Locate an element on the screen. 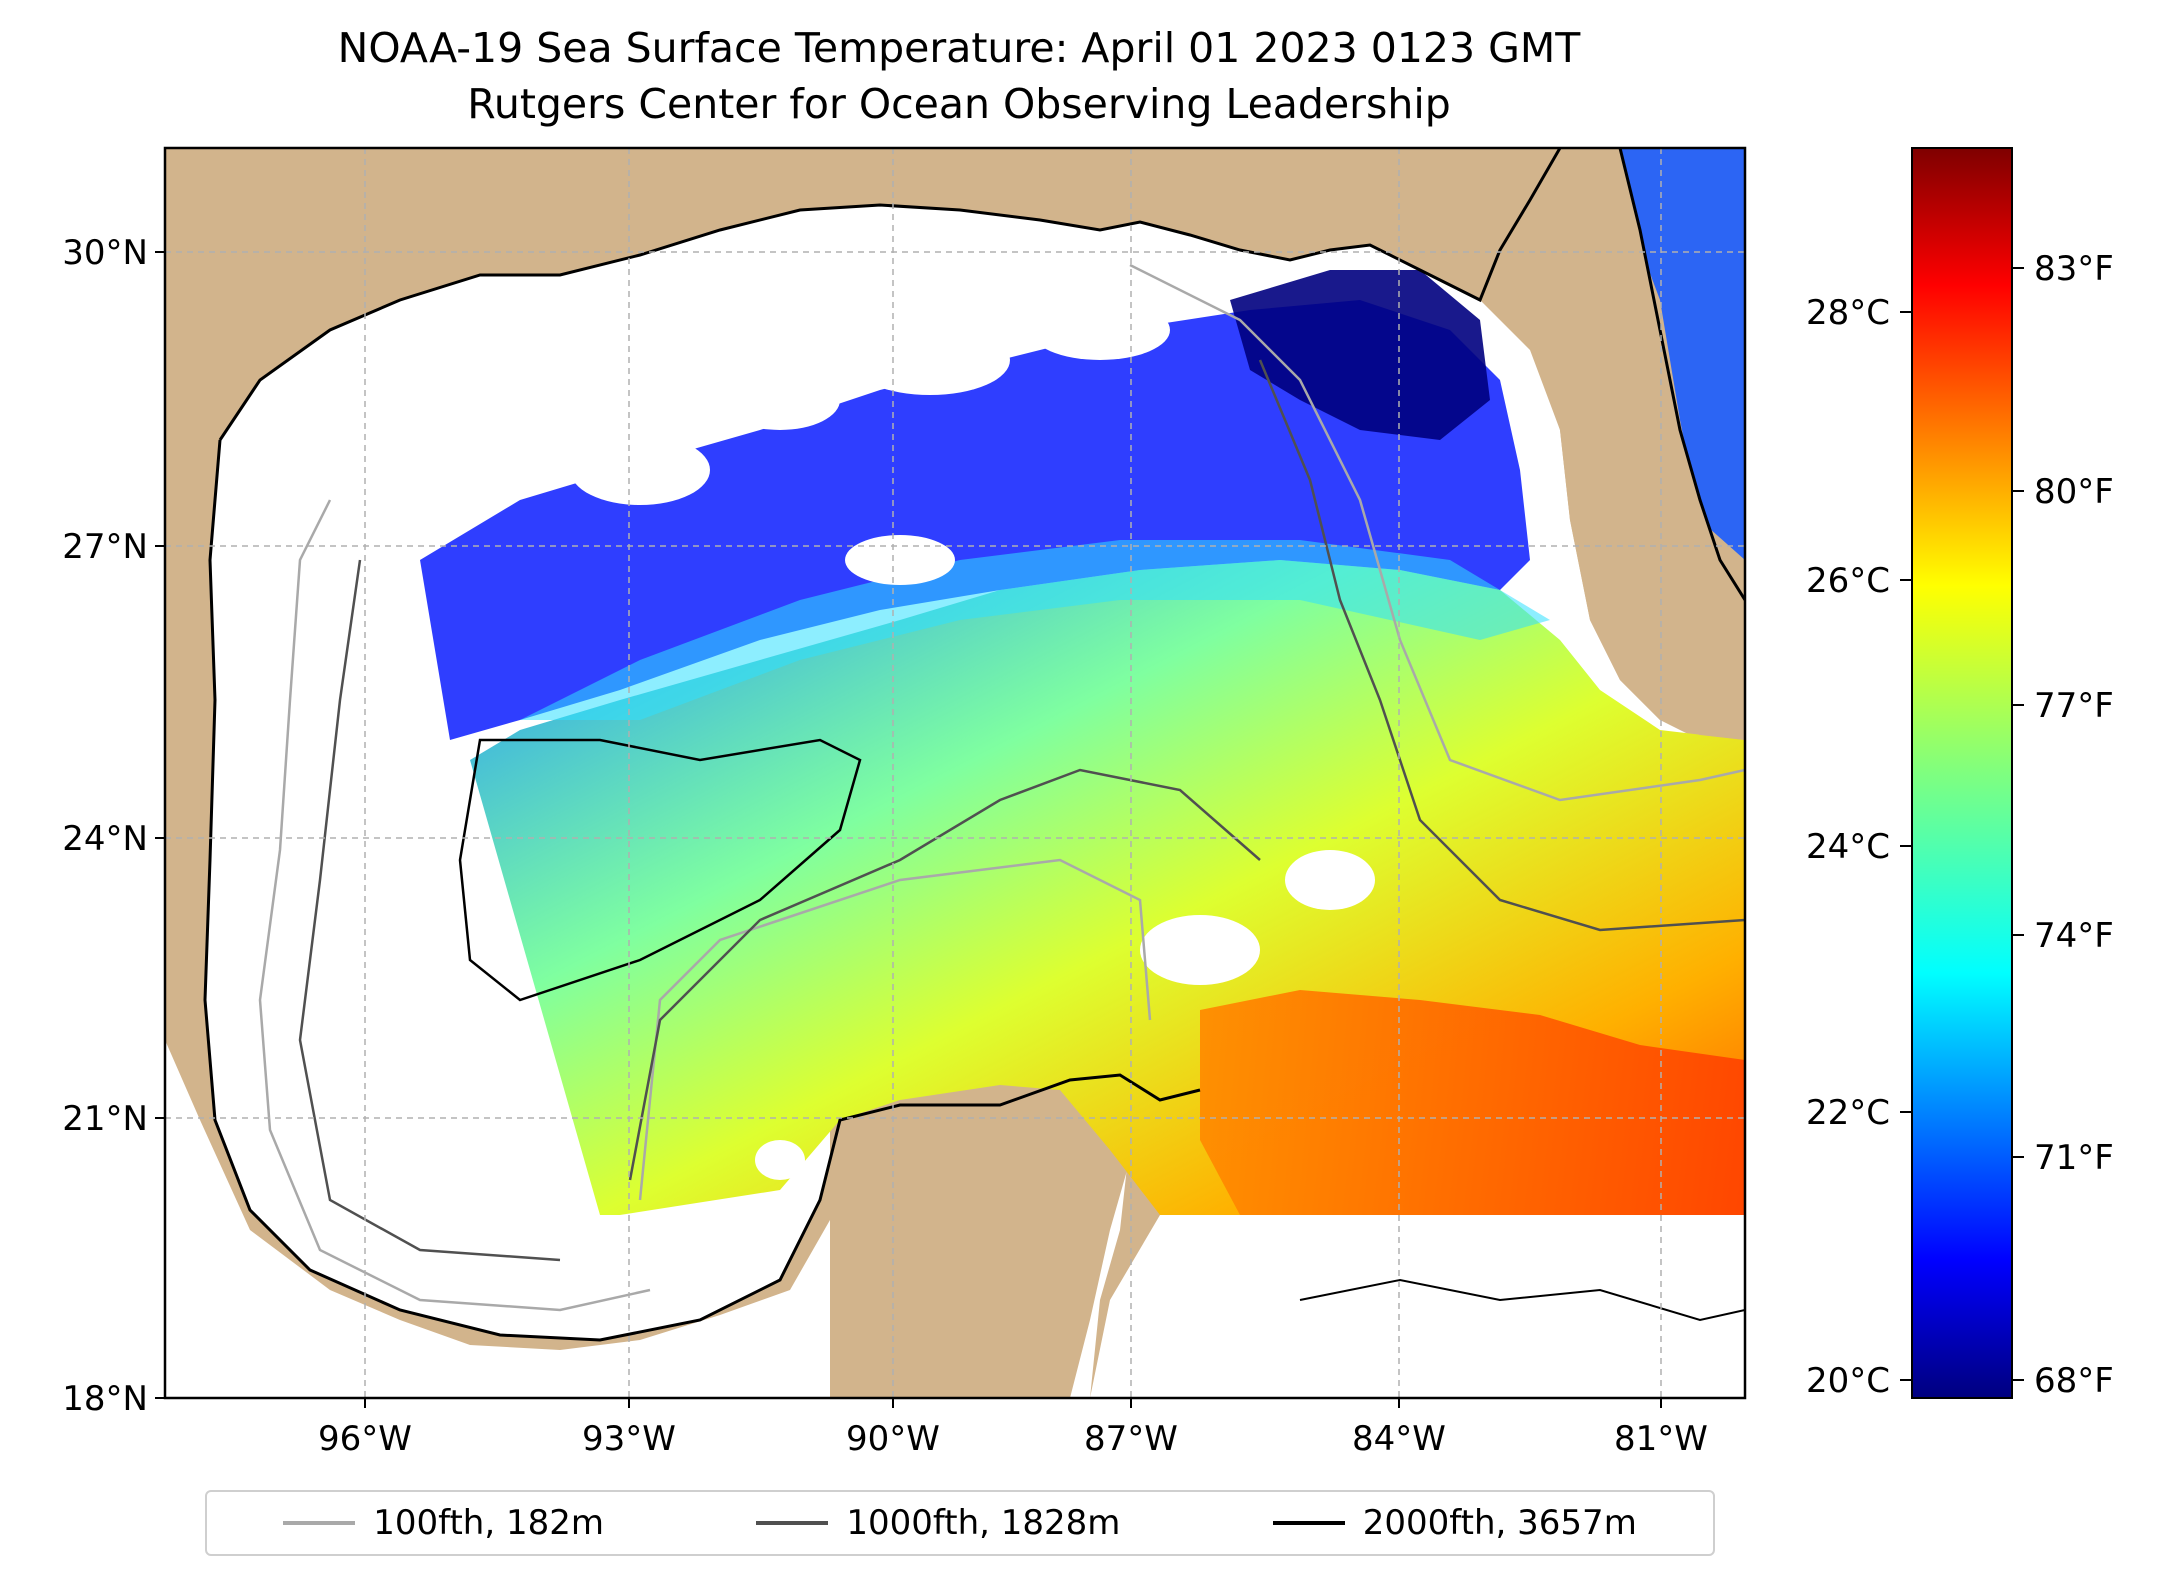  legend-label-100fth: 100fth, 182m is located at coordinates (488, 1523).